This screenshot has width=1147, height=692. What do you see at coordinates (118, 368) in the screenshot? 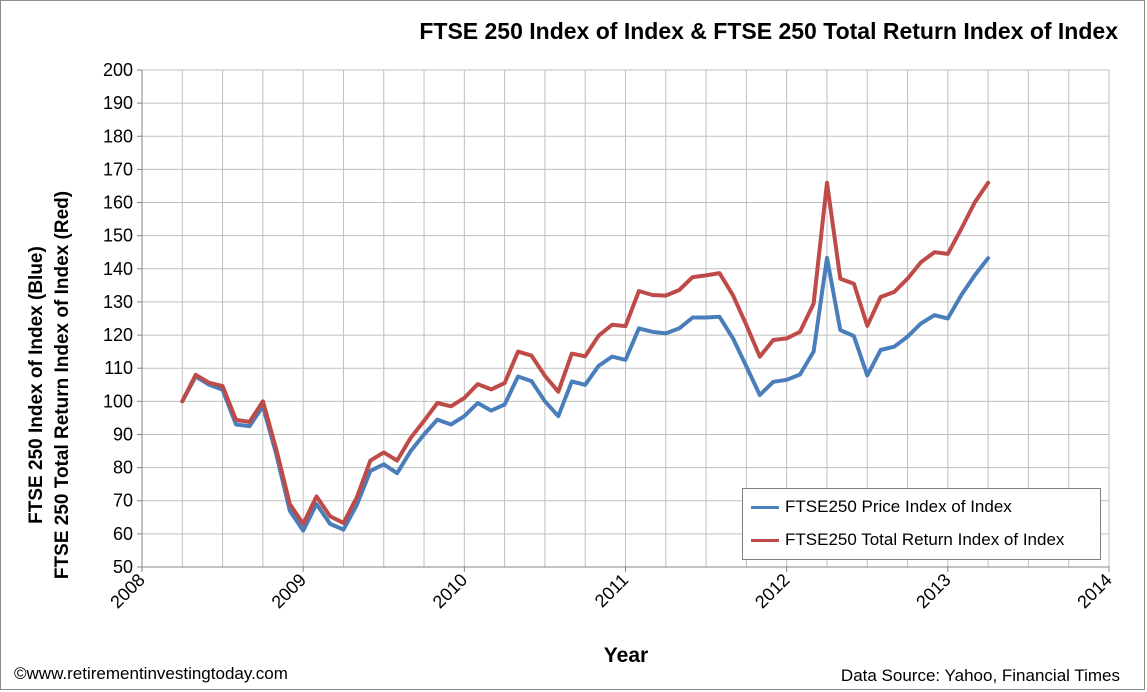
I see `y-tick-label: 110` at bounding box center [118, 368].